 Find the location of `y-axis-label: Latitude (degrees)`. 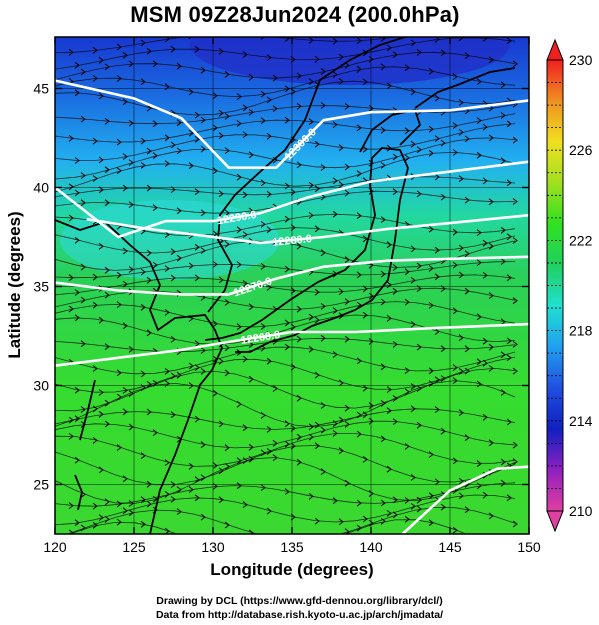

y-axis-label: Latitude (degrees) is located at coordinates (14, 284).